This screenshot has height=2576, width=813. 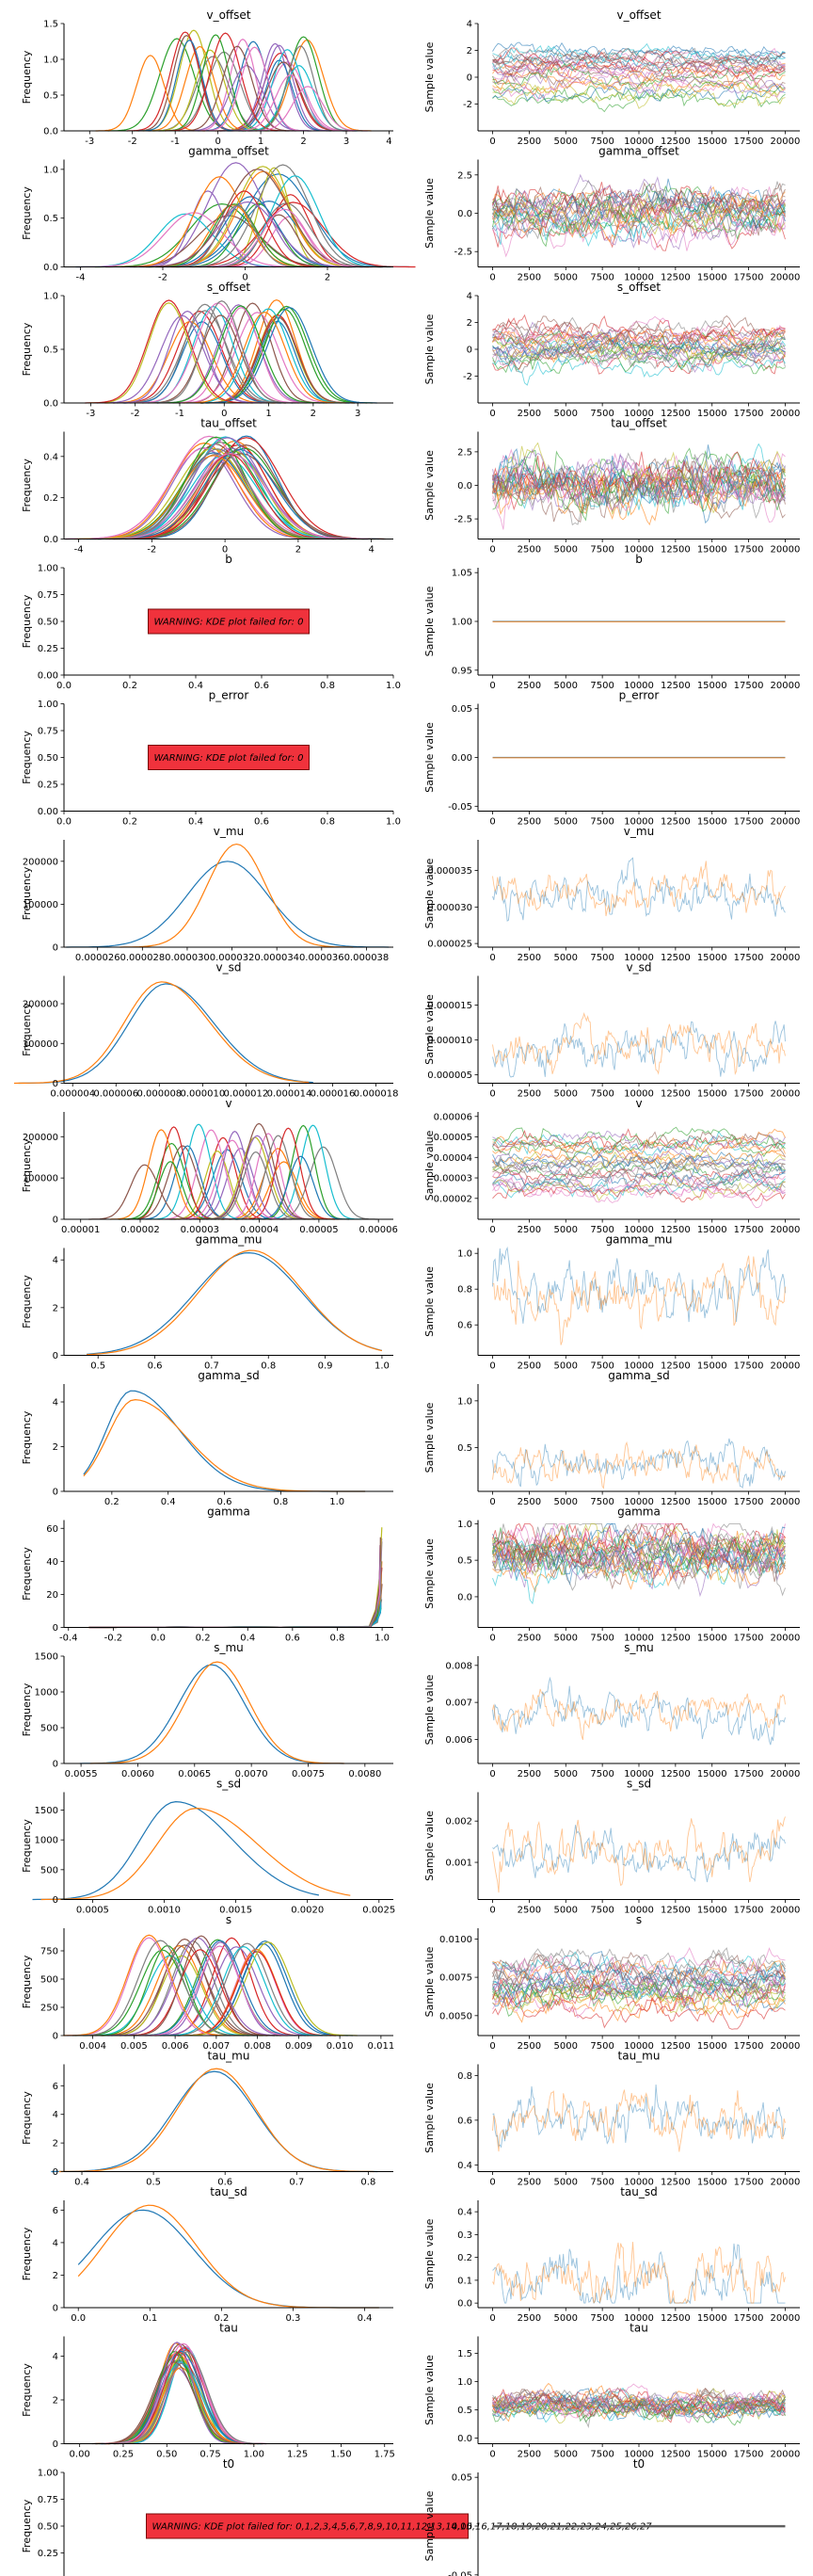 I want to click on y-tick-label: 1.0, so click(x=464, y=1254).